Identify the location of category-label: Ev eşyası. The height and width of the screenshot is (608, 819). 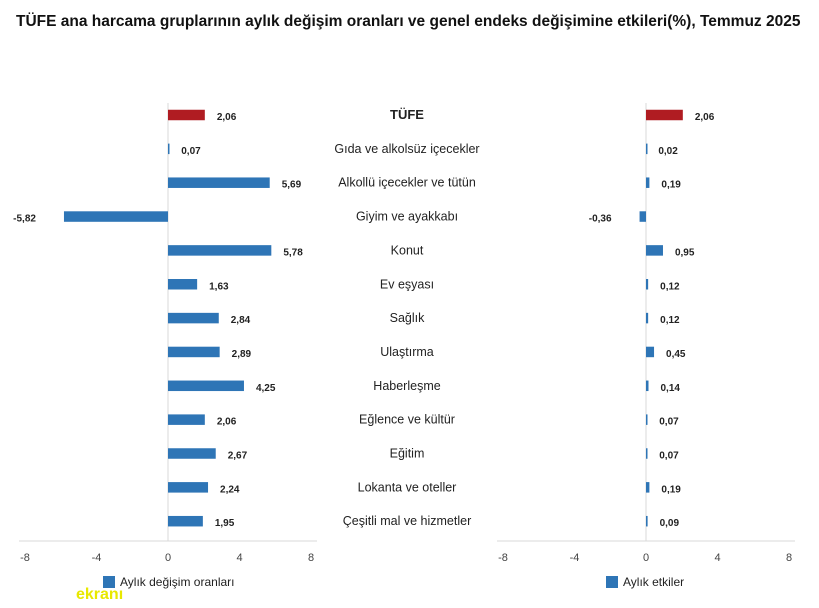
(407, 284).